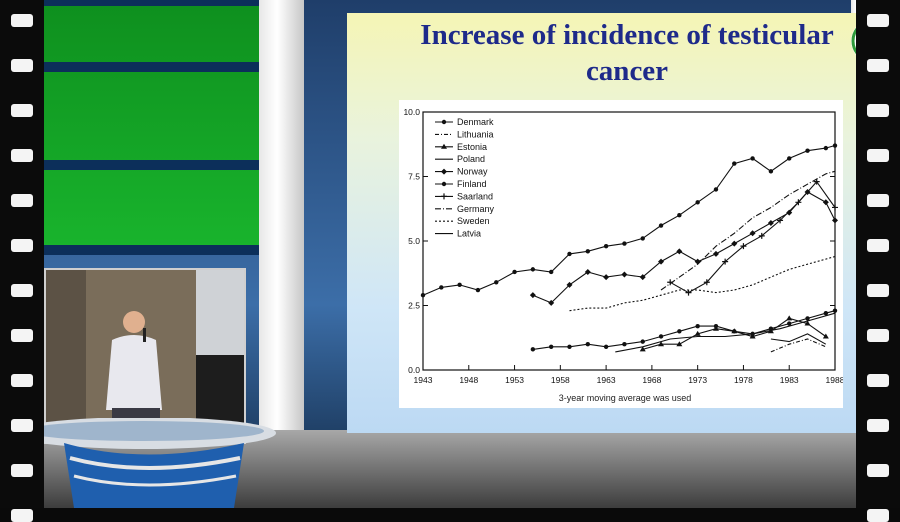 Image resolution: width=900 pixels, height=522 pixels. Describe the element at coordinates (725, 332) in the screenshot. I see `series-line-poland` at that location.